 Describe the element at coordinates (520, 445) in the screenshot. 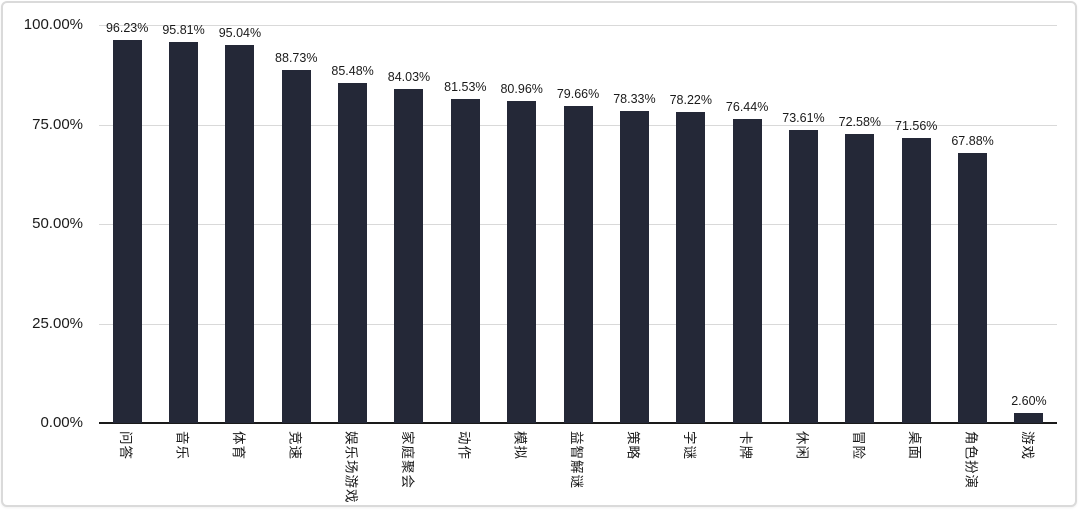

I see `x-axis-category-label: 模拟` at that location.